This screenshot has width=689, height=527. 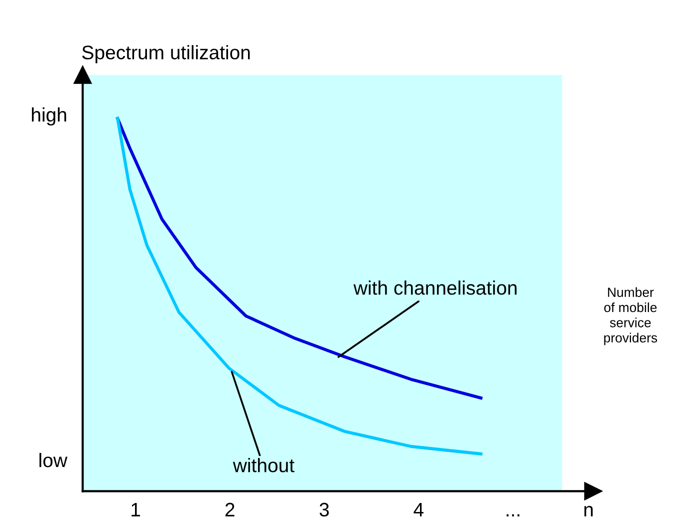 What do you see at coordinates (136, 509) in the screenshot?
I see `x-tick-label: 1` at bounding box center [136, 509].